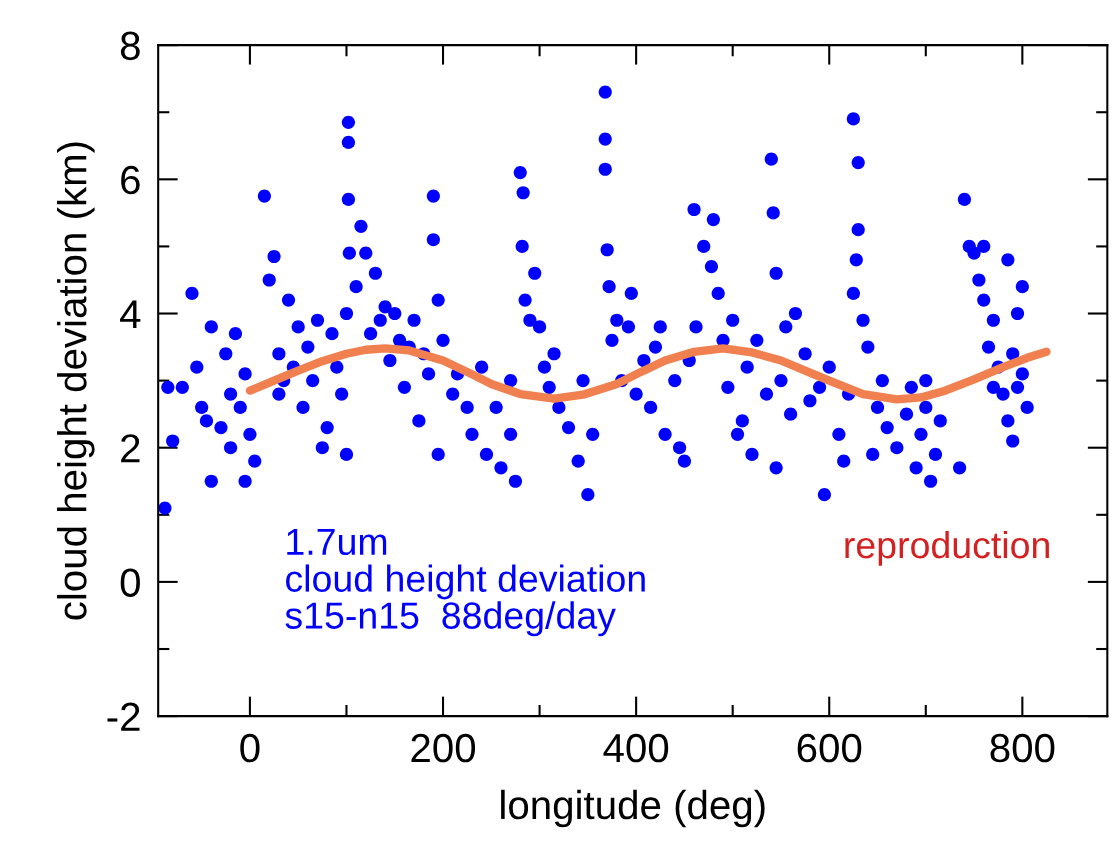  What do you see at coordinates (123, 716) in the screenshot?
I see `y-tick-label: -2` at bounding box center [123, 716].